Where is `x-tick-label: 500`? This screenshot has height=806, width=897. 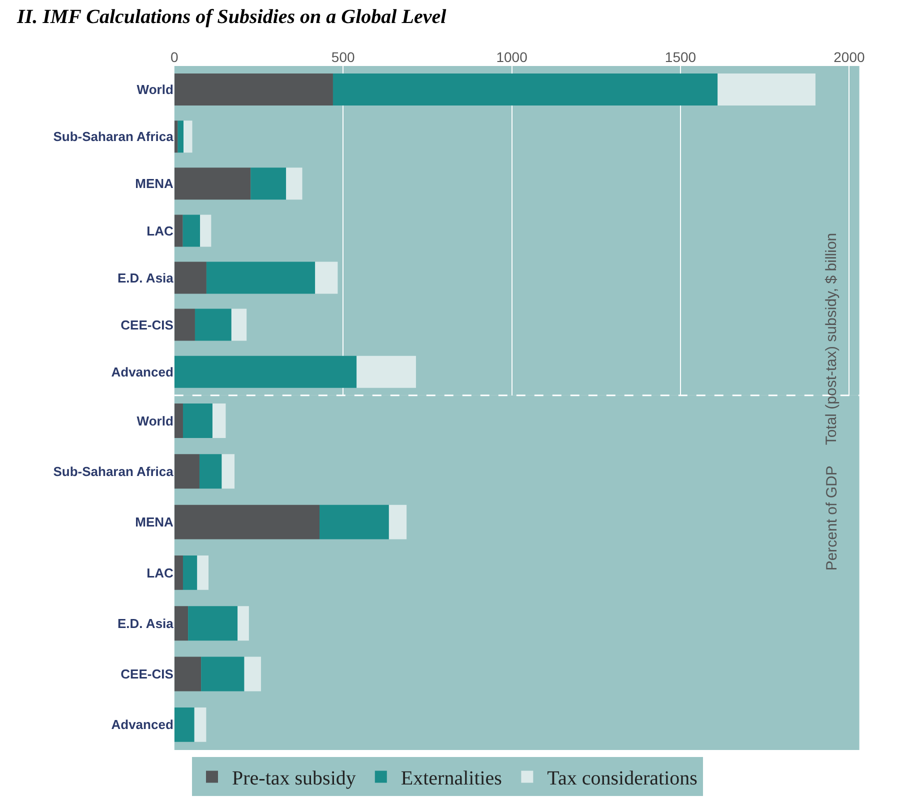 x-tick-label: 500 is located at coordinates (343, 57).